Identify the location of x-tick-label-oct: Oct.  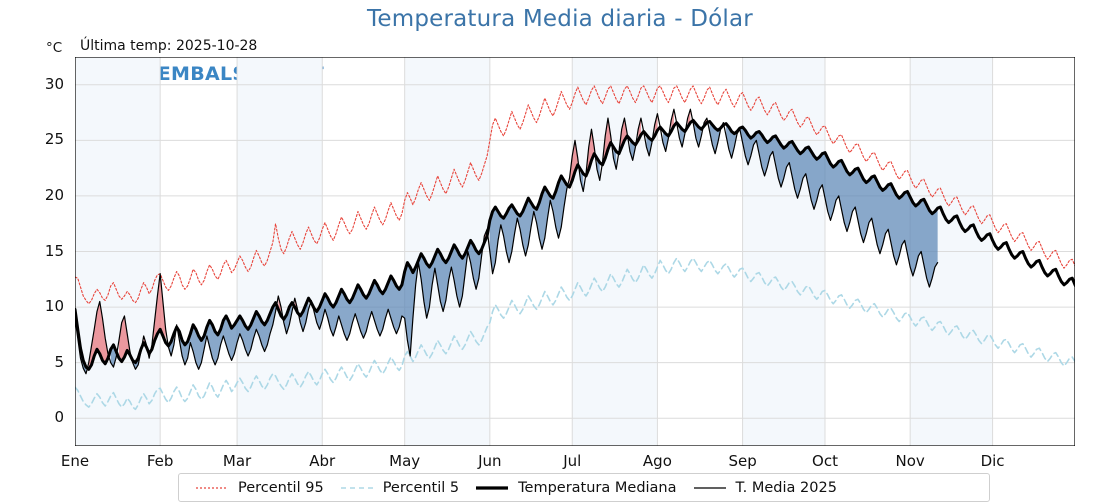
(825, 461).